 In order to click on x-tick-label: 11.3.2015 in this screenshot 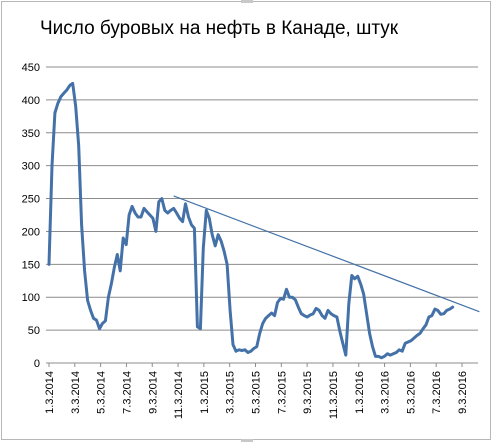, I will do `click(334, 395)`.